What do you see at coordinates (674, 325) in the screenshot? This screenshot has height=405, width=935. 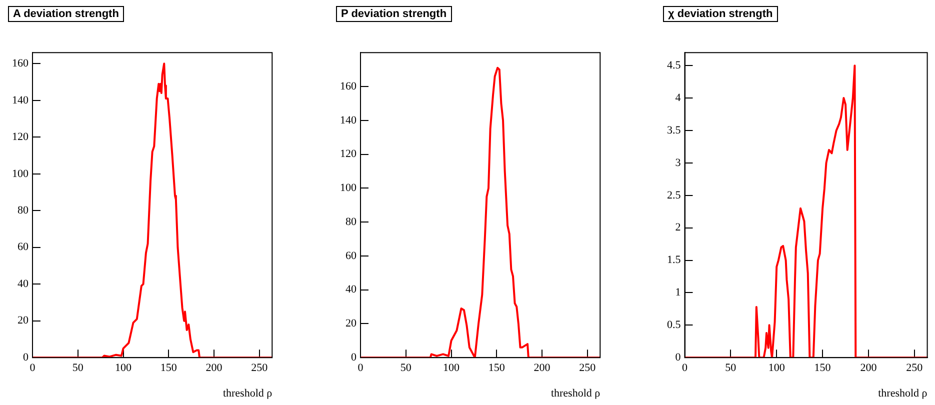 I see `y-tick-label: 0.5` at bounding box center [674, 325].